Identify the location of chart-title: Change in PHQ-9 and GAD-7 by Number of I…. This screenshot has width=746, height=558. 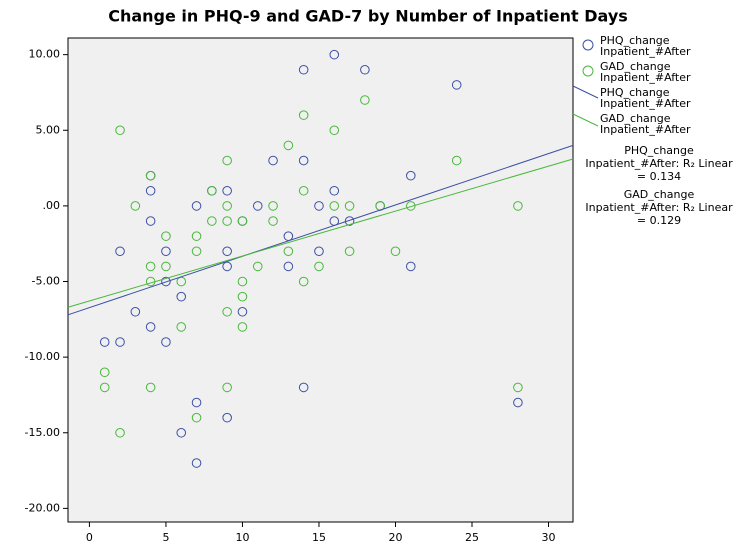
(368, 16).